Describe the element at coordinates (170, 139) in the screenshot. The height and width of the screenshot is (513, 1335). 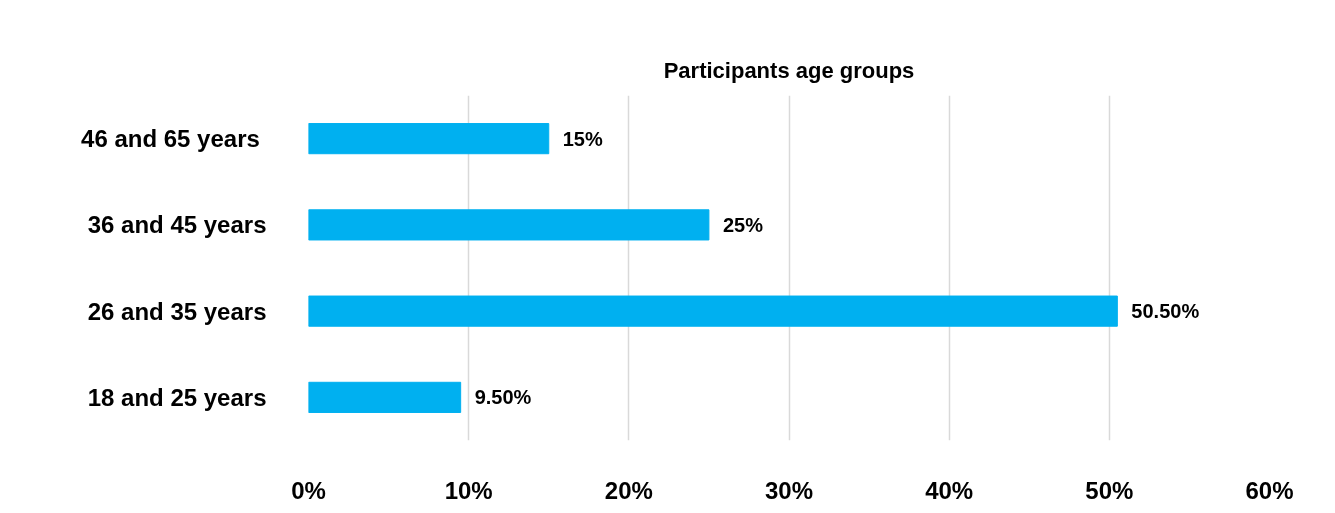
I see `y-tick-label: 46 and 65 years` at that location.